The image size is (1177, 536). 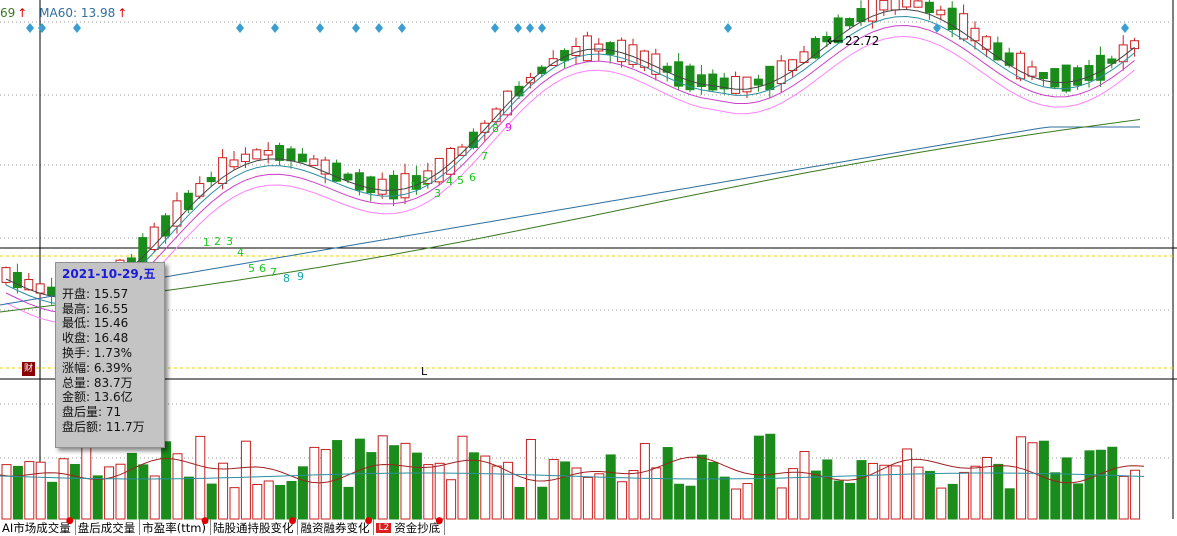 I want to click on tooltip-low: 最低: 15.46, so click(x=95, y=323).